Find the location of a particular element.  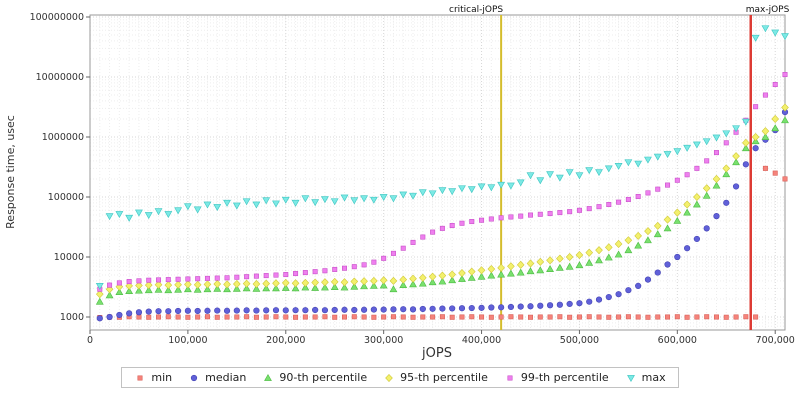

legend-marker-median-icon is located at coordinates (194, 377).